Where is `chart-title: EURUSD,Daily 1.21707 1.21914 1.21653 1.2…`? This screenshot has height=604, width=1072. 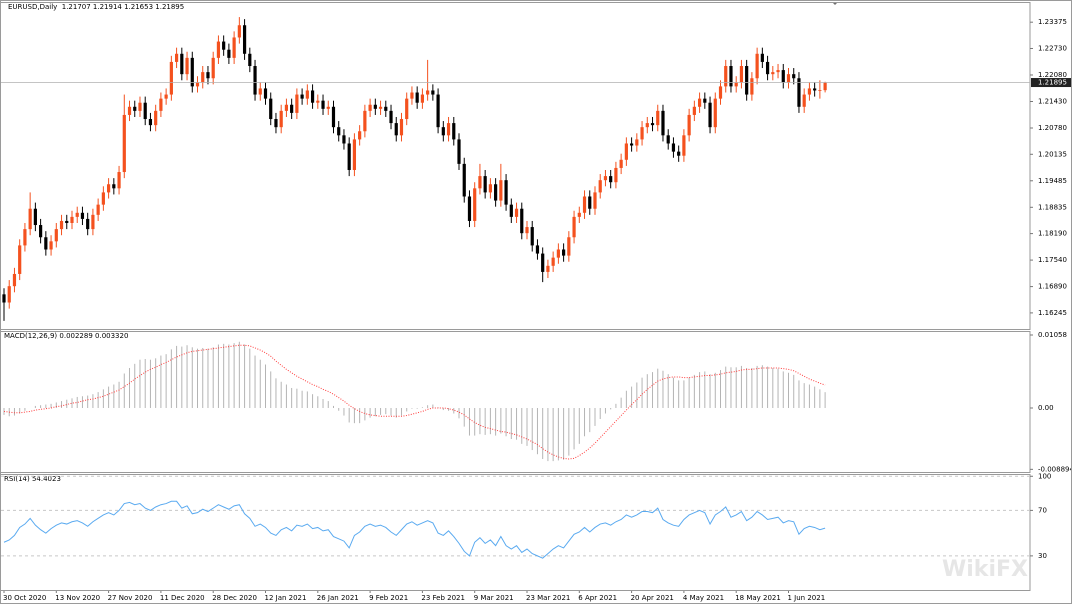 chart-title: EURUSD,Daily 1.21707 1.21914 1.21653 1.2… is located at coordinates (96, 7).